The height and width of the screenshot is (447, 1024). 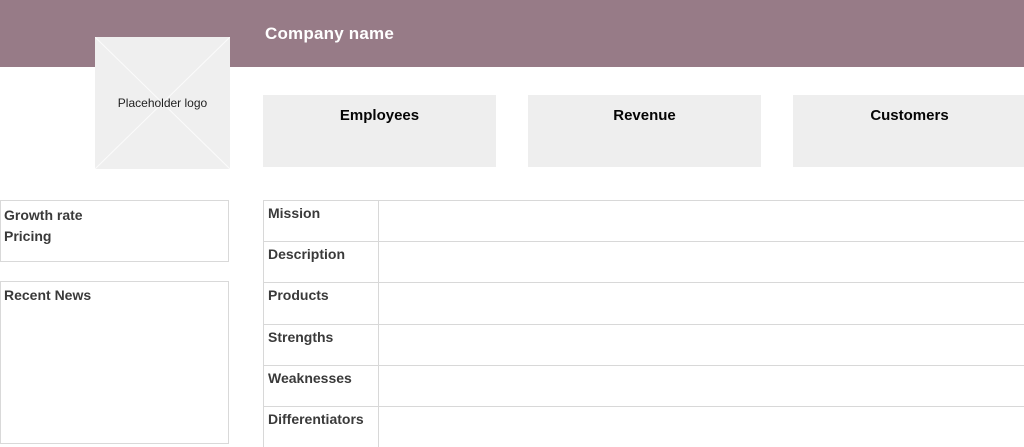 I want to click on table-row-differentiators-value-cell, so click(x=701, y=427).